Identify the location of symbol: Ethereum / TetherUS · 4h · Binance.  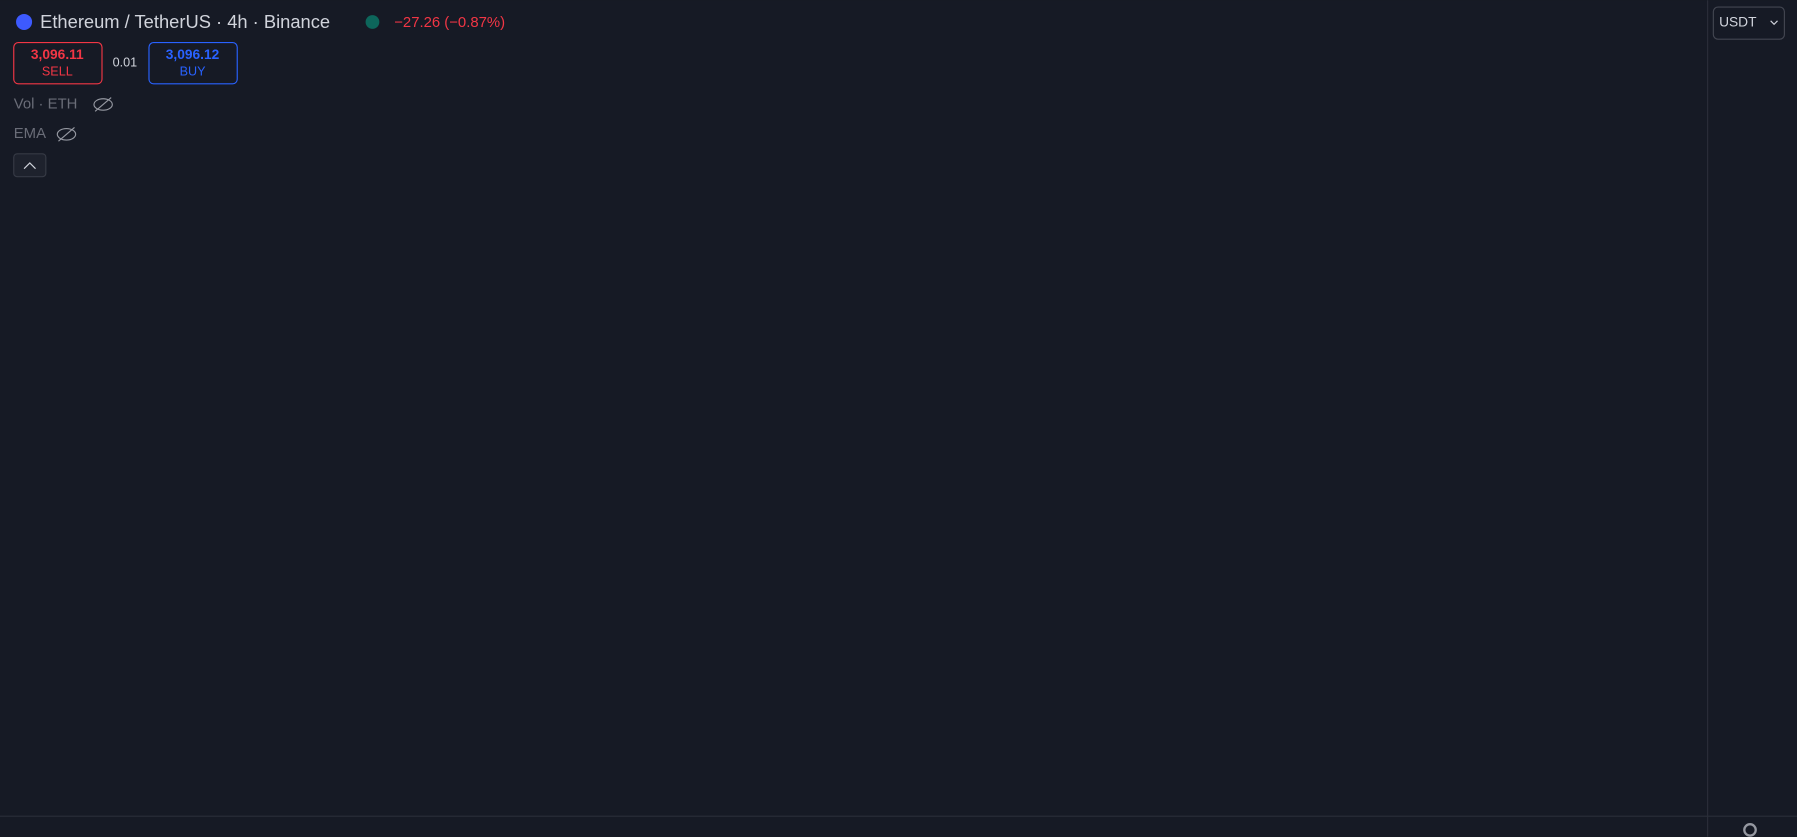
(185, 21).